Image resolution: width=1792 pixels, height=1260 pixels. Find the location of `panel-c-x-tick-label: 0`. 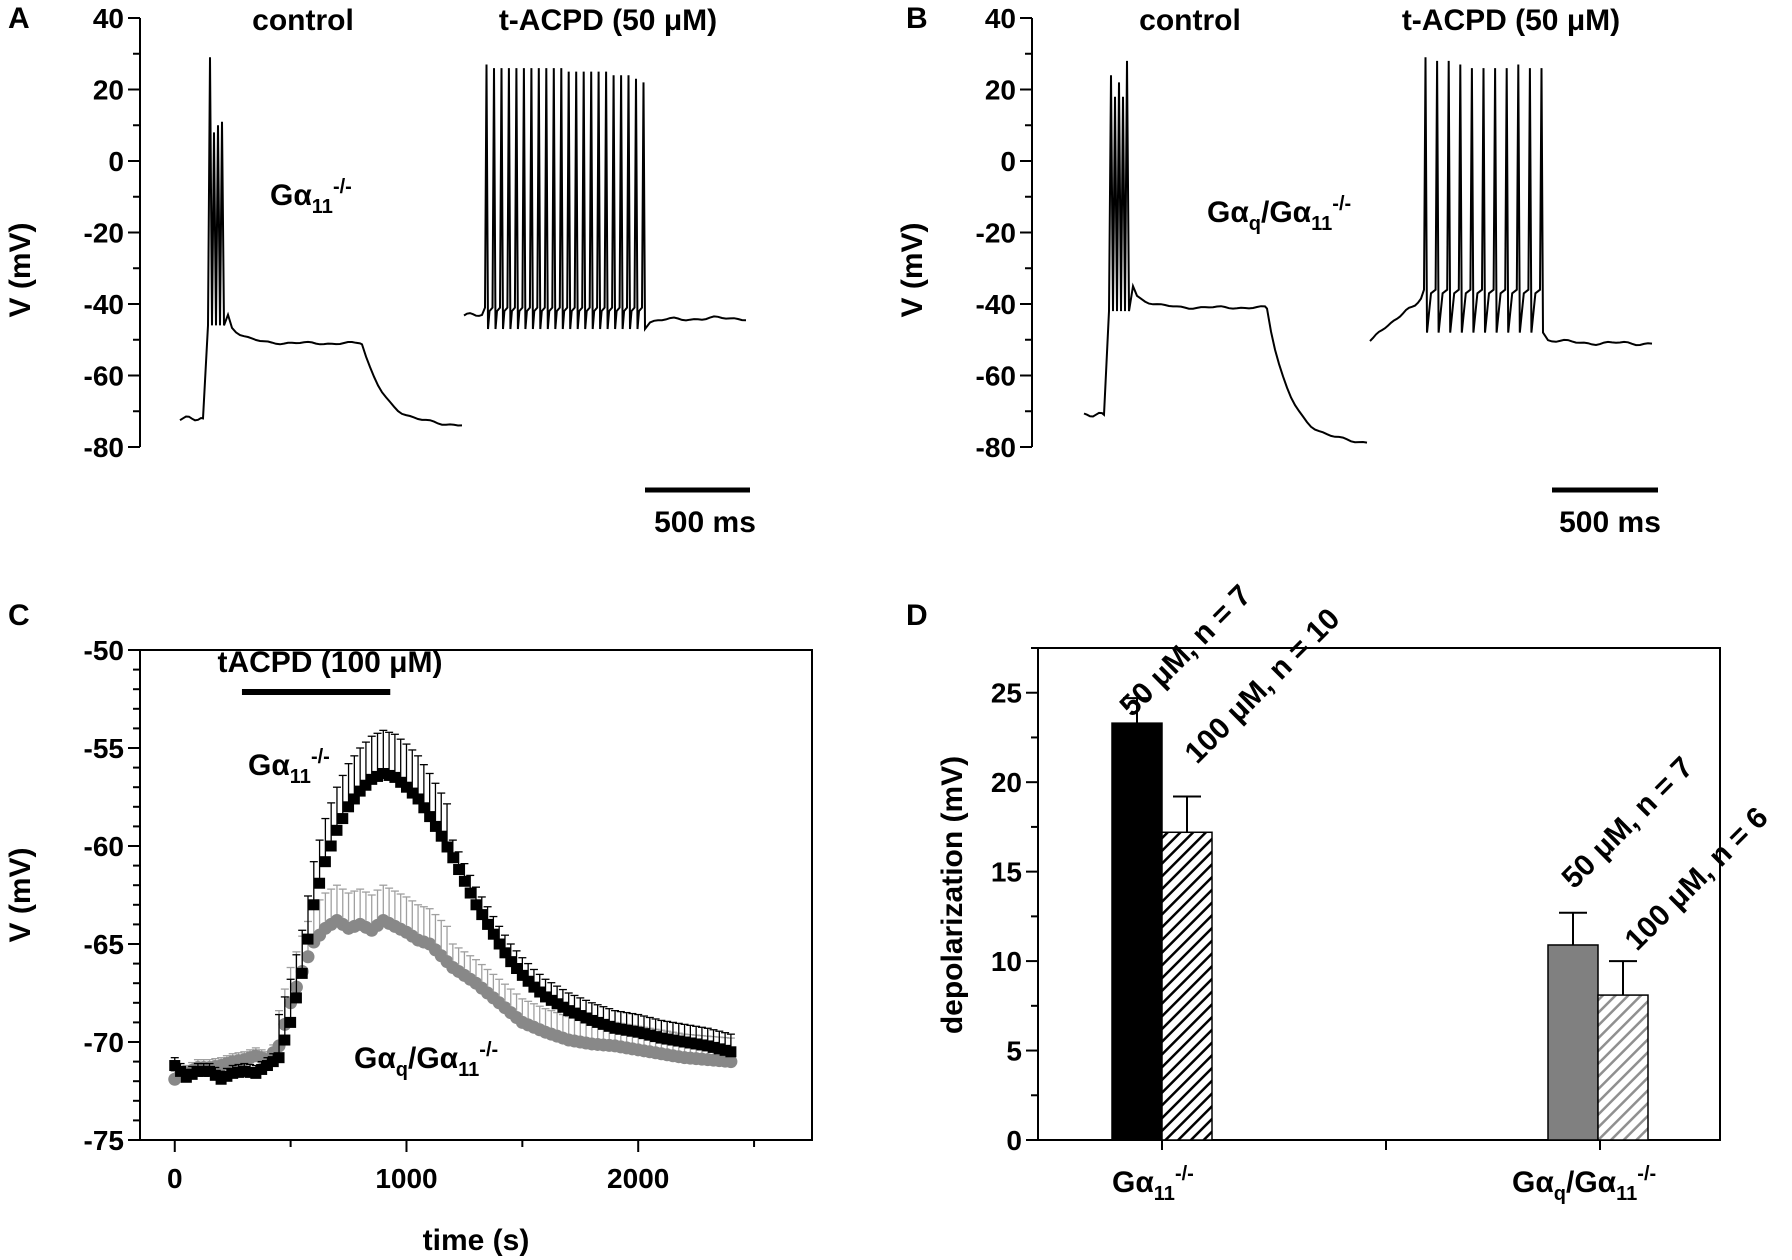

panel-c-x-tick-label: 0 is located at coordinates (175, 1178).